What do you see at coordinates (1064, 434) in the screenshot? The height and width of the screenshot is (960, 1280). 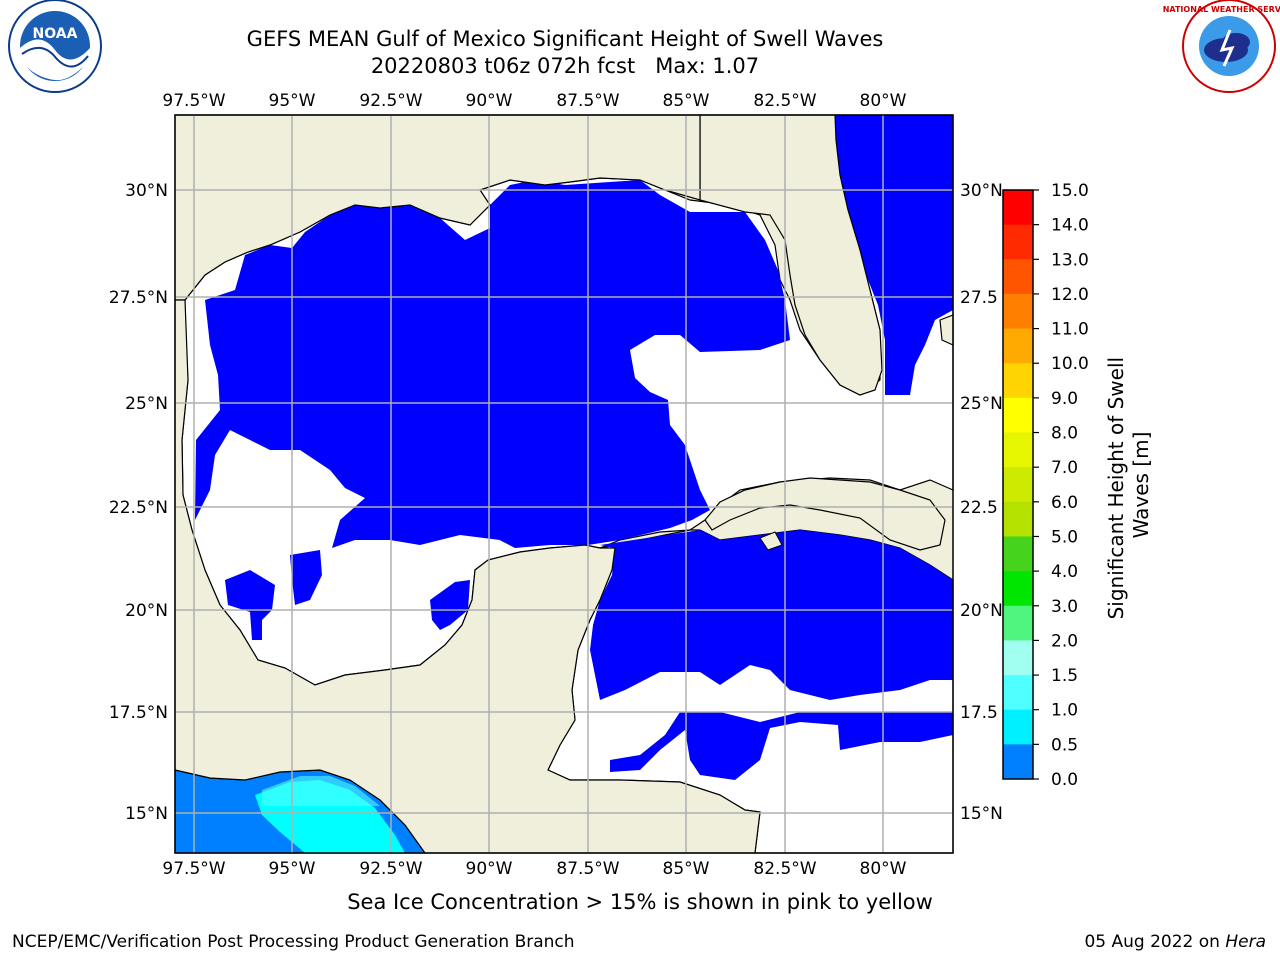 I see `colorbar-tick-label: 8.0` at bounding box center [1064, 434].